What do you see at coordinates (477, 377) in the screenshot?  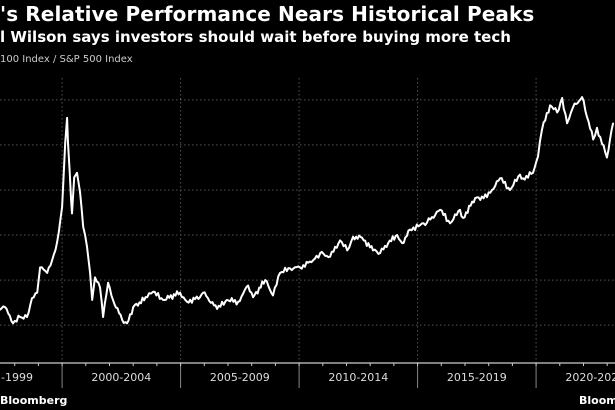 I see `x-category-label: 2015-2019` at bounding box center [477, 377].